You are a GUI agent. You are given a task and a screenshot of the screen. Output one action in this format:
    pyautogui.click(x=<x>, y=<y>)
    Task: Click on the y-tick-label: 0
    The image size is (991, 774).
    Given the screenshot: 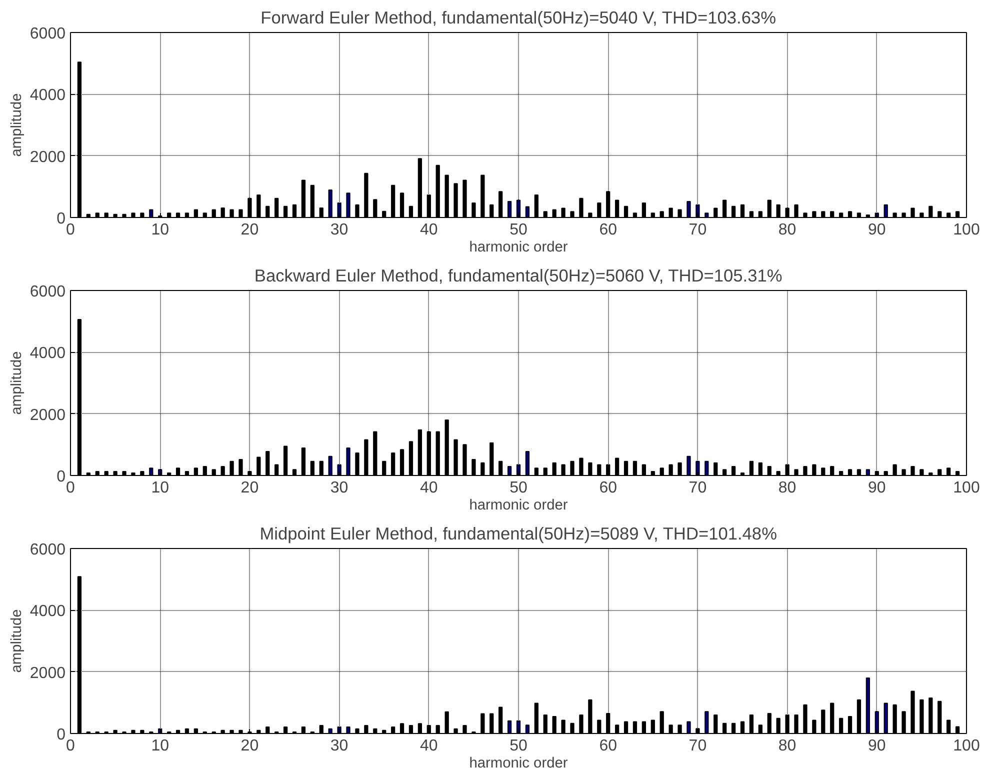 What is the action you would take?
    pyautogui.click(x=61, y=735)
    